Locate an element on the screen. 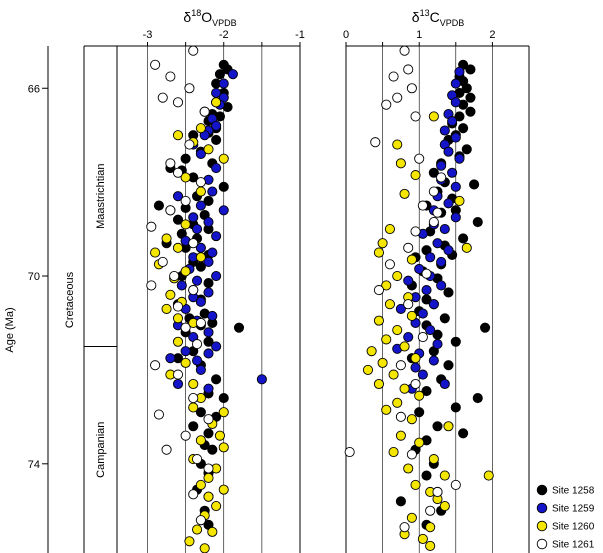 Image resolution: width=603 pixels, height=553 pixels. age-tick-label: 74 is located at coordinates (34, 465).